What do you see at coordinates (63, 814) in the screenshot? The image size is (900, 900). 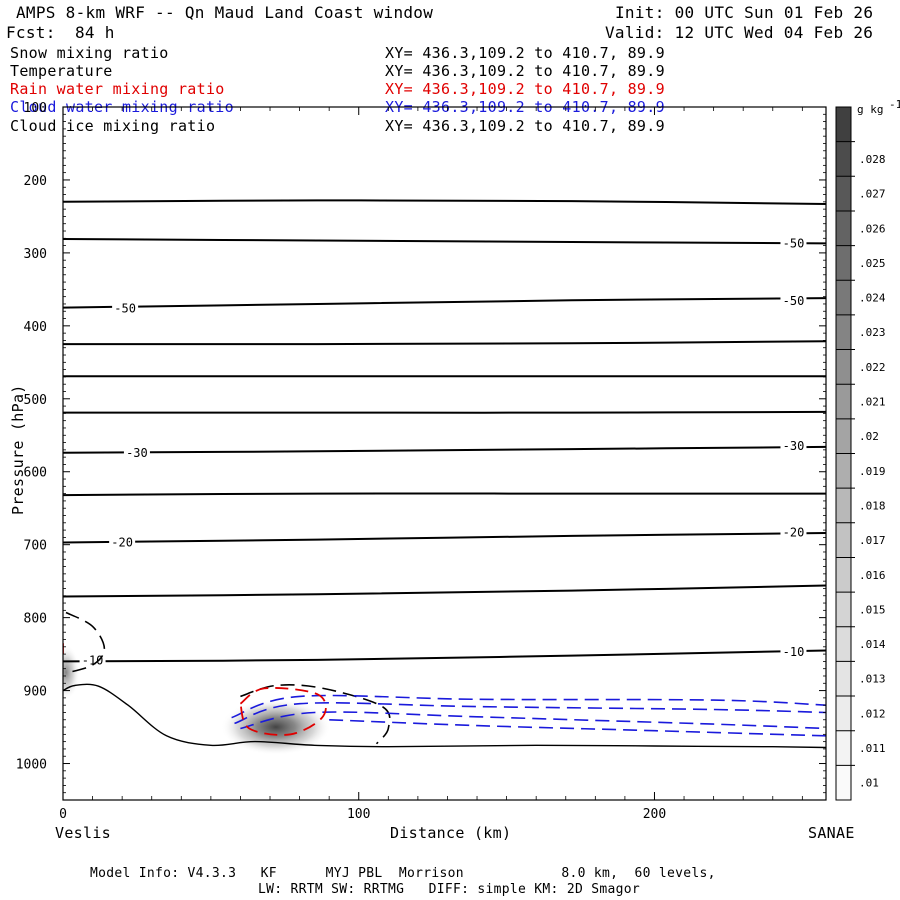 I see `x-tick-label: 0` at bounding box center [63, 814].